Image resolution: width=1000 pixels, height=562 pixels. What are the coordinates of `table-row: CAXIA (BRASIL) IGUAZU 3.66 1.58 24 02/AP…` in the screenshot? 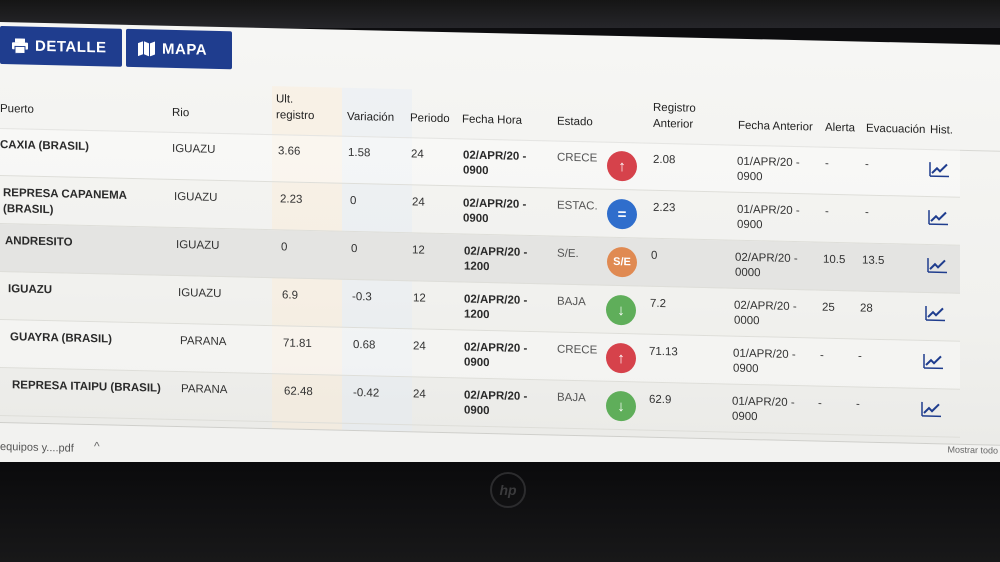 It's located at (480, 163).